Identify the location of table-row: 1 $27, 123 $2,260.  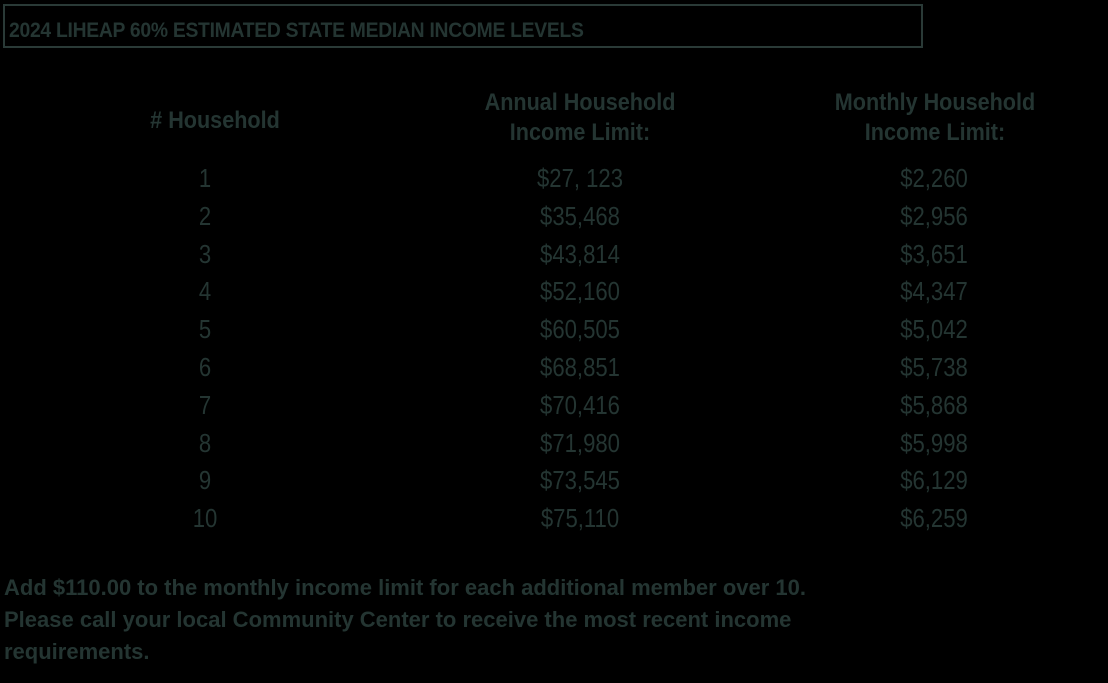
(554, 179).